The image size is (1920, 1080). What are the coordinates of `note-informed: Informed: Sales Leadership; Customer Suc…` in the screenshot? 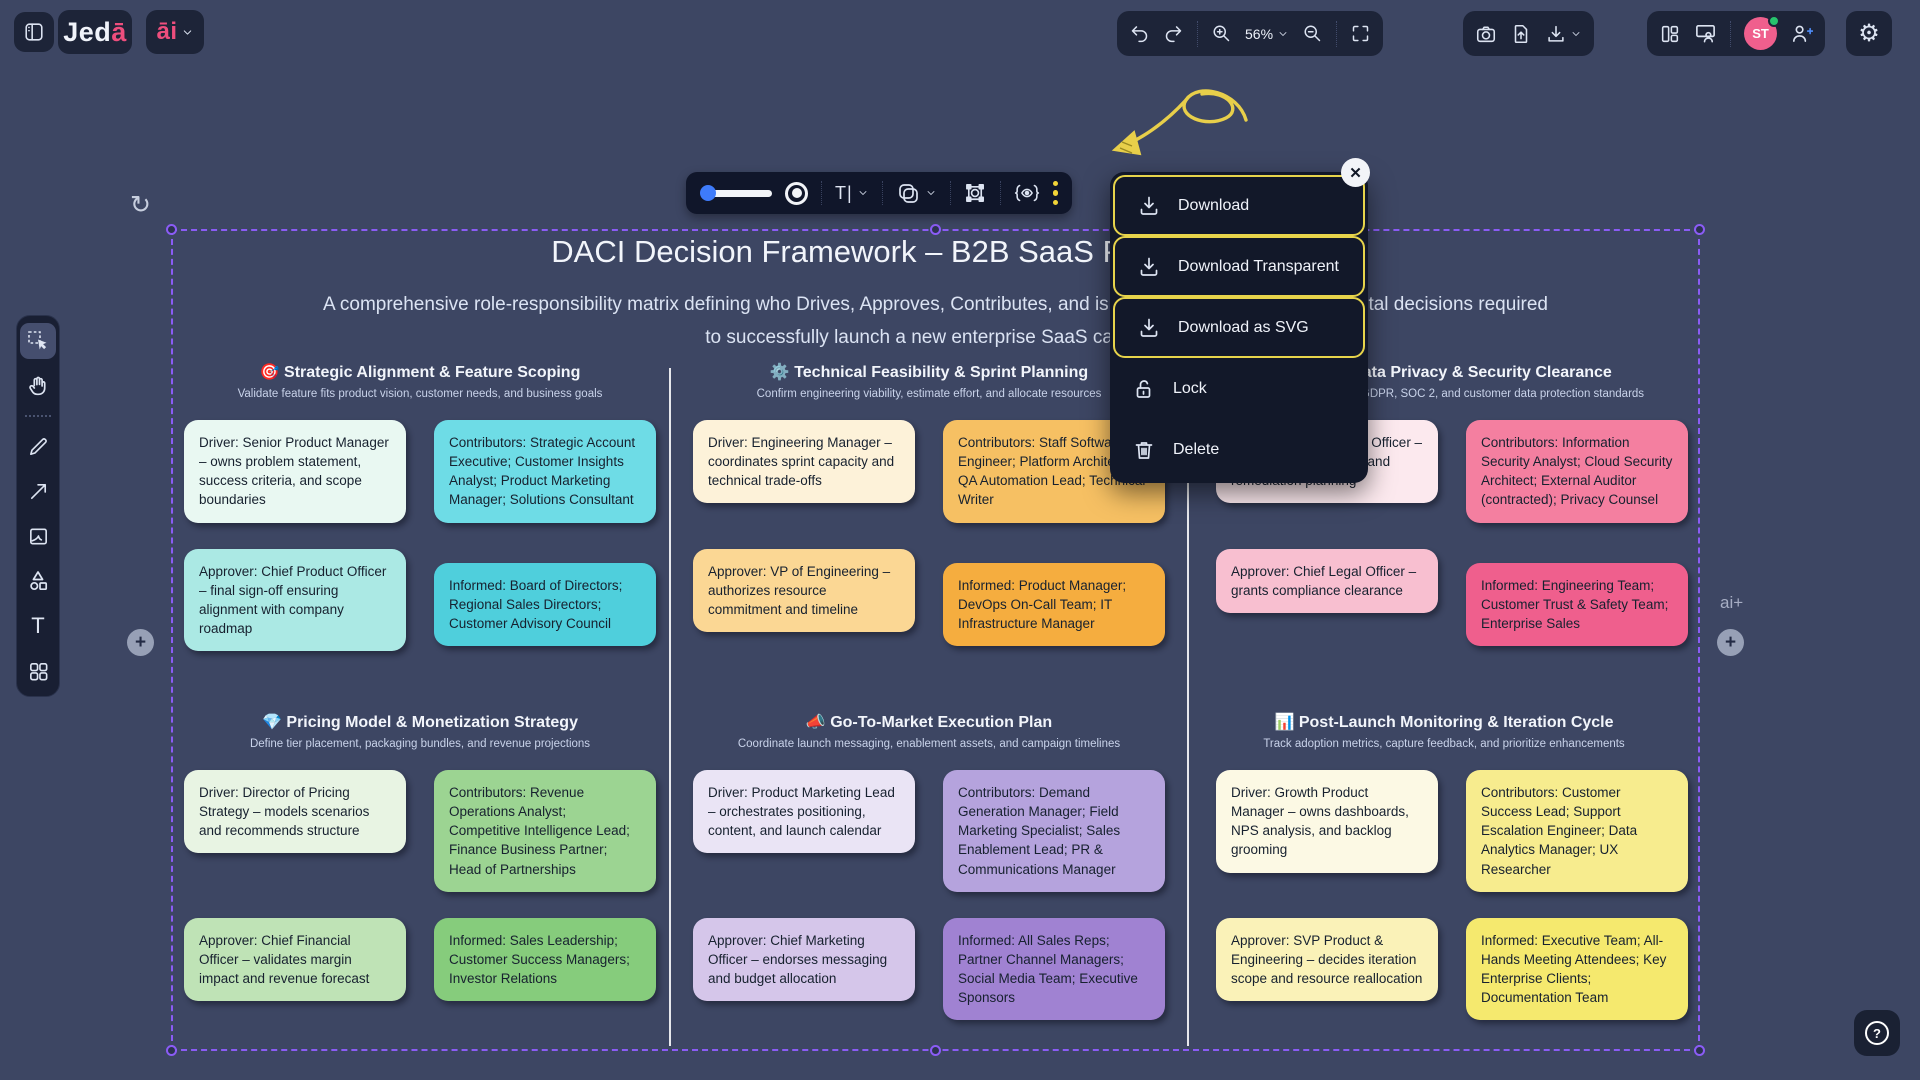 It's located at (545, 959).